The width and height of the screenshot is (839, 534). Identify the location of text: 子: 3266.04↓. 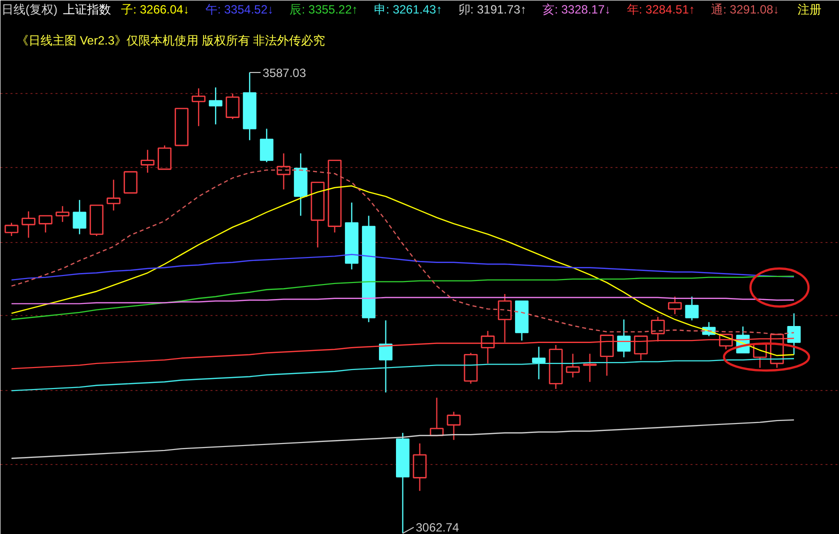
(155, 9).